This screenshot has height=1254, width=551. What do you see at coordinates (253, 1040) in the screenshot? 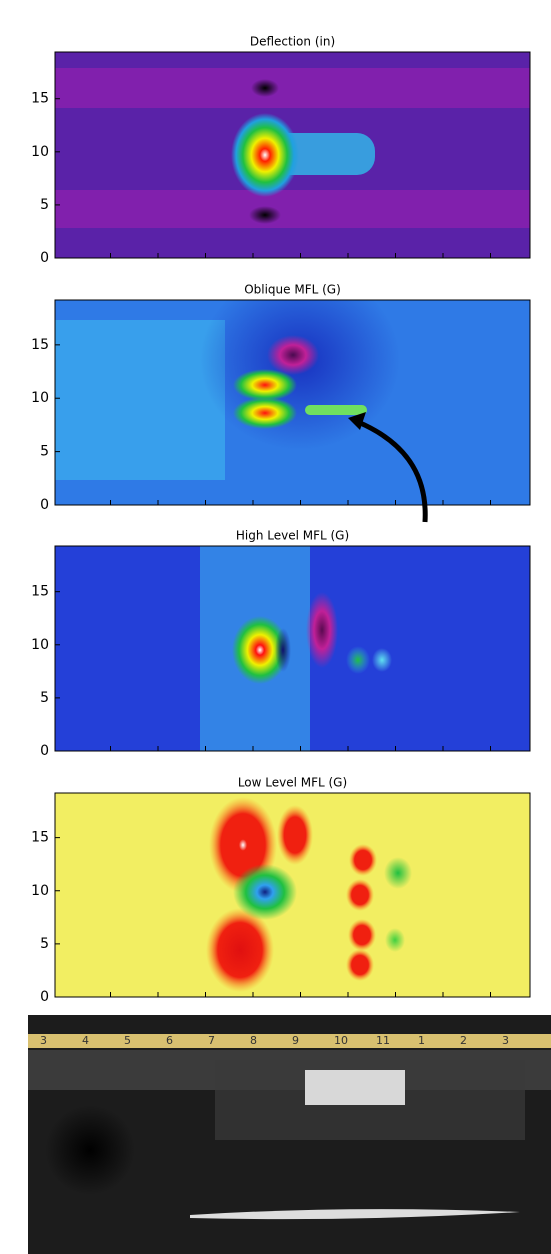
I see `ruler-label: 8` at bounding box center [253, 1040].